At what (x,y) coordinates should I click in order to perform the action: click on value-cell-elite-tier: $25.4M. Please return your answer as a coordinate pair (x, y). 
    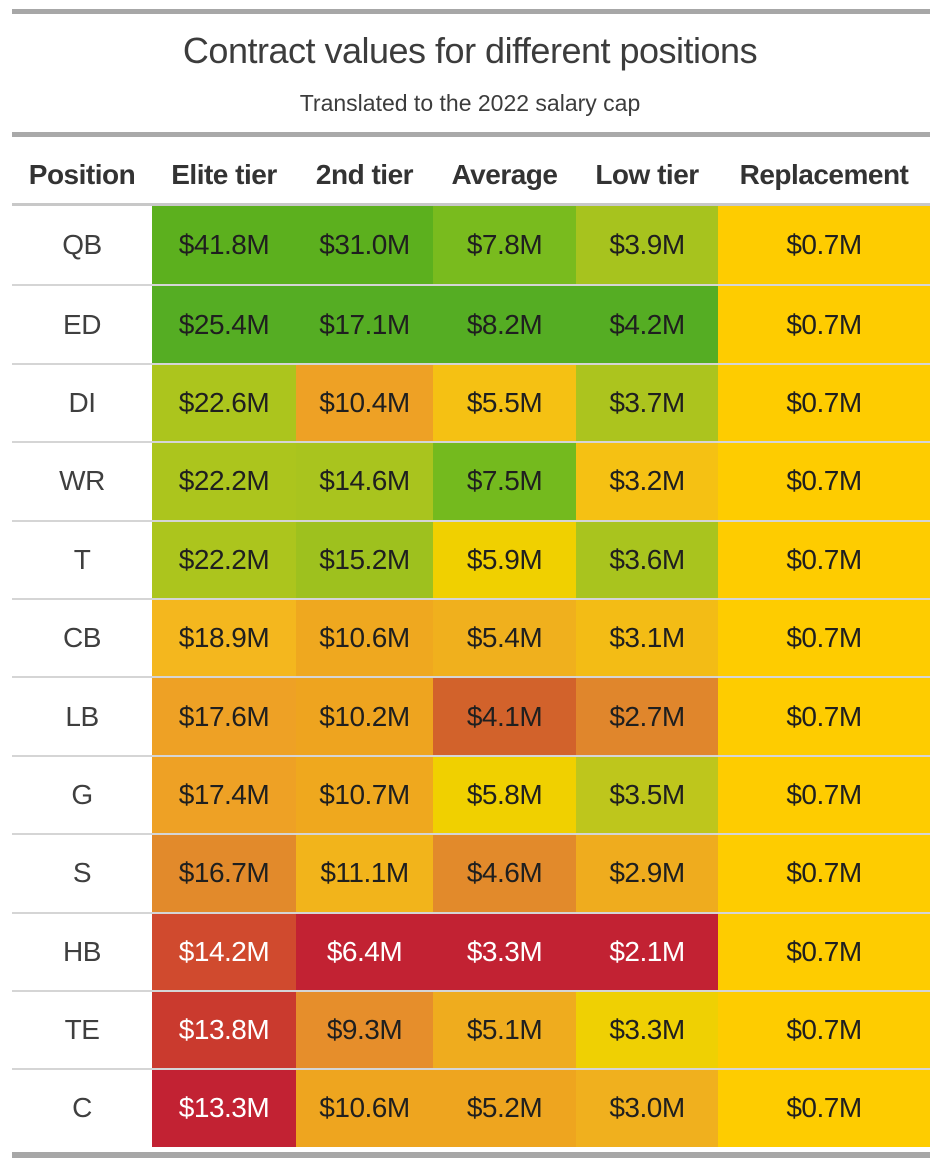
    Looking at the image, I should click on (224, 324).